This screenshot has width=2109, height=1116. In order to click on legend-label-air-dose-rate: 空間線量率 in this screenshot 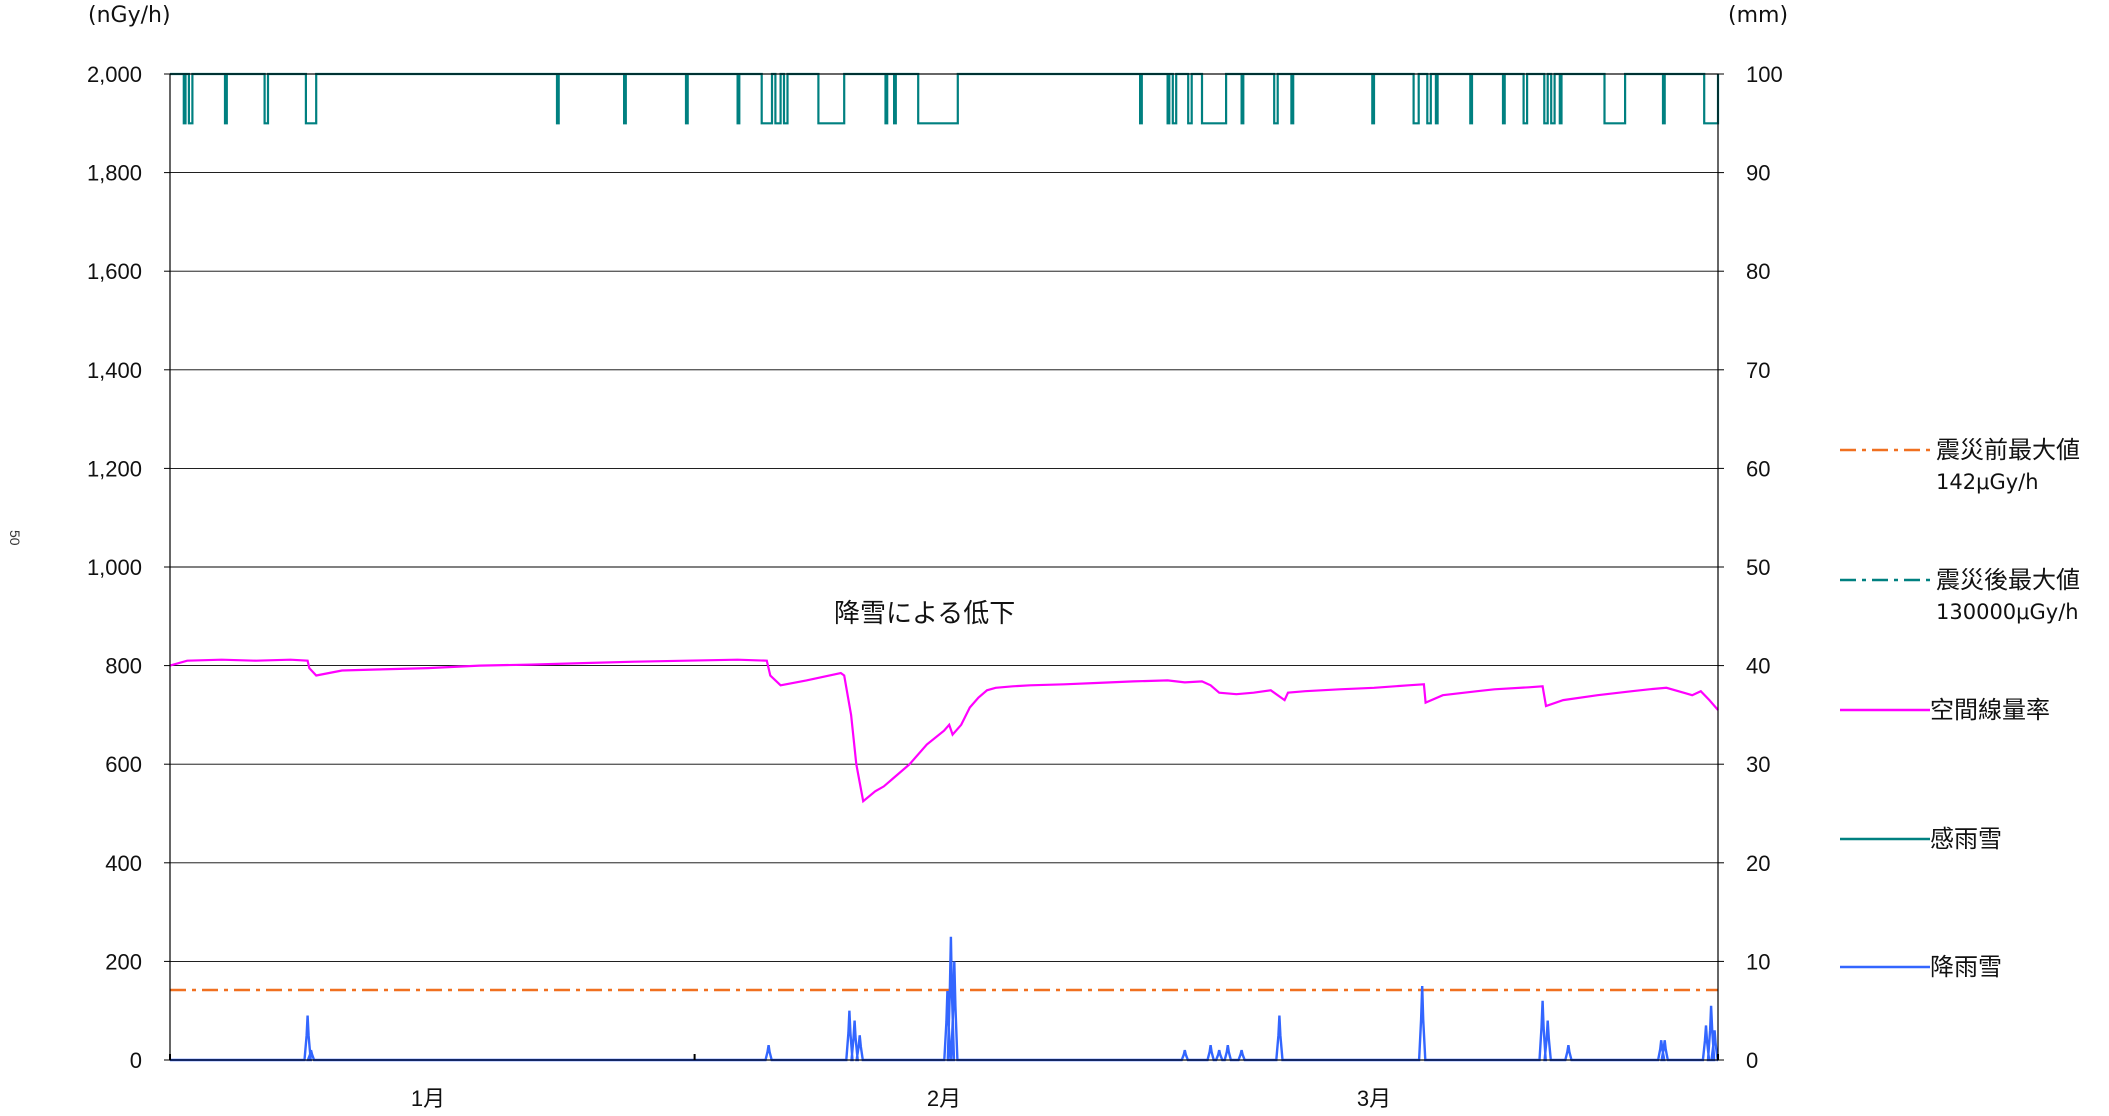, I will do `click(1990, 710)`.